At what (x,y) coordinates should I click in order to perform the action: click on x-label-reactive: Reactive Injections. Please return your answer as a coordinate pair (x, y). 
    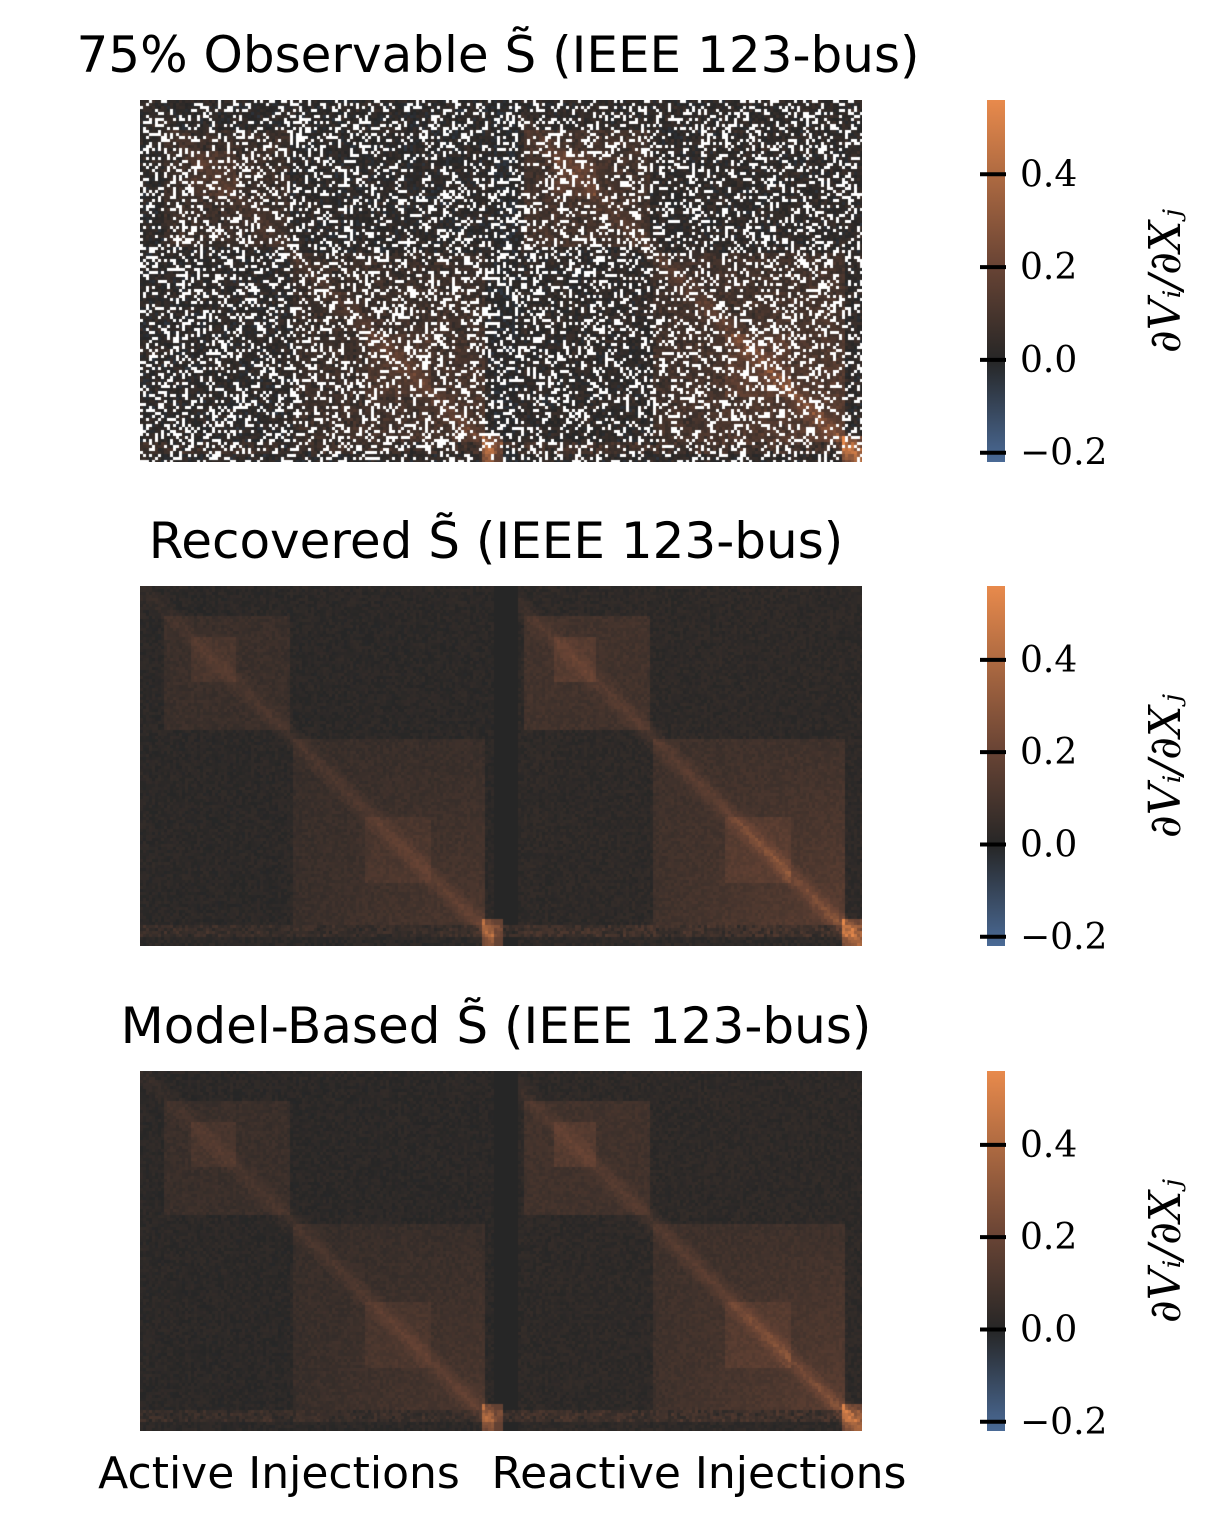
    Looking at the image, I should click on (699, 1473).